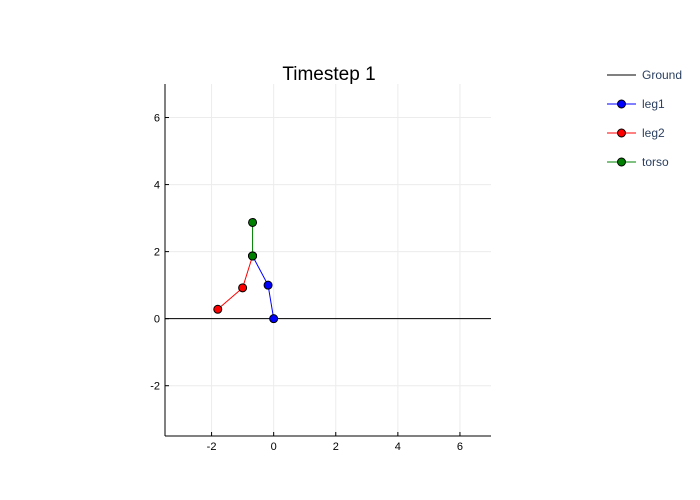 Image resolution: width=700 pixels, height=500 pixels. What do you see at coordinates (328, 270) in the screenshot?
I see `plot-area` at bounding box center [328, 270].